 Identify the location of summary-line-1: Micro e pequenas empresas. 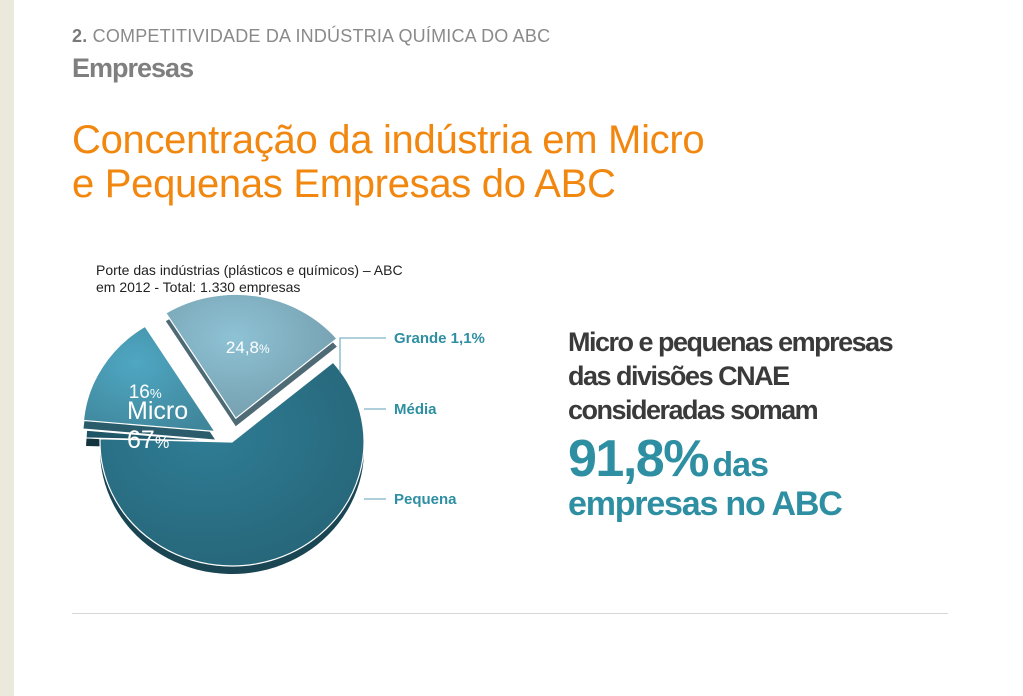
(731, 342).